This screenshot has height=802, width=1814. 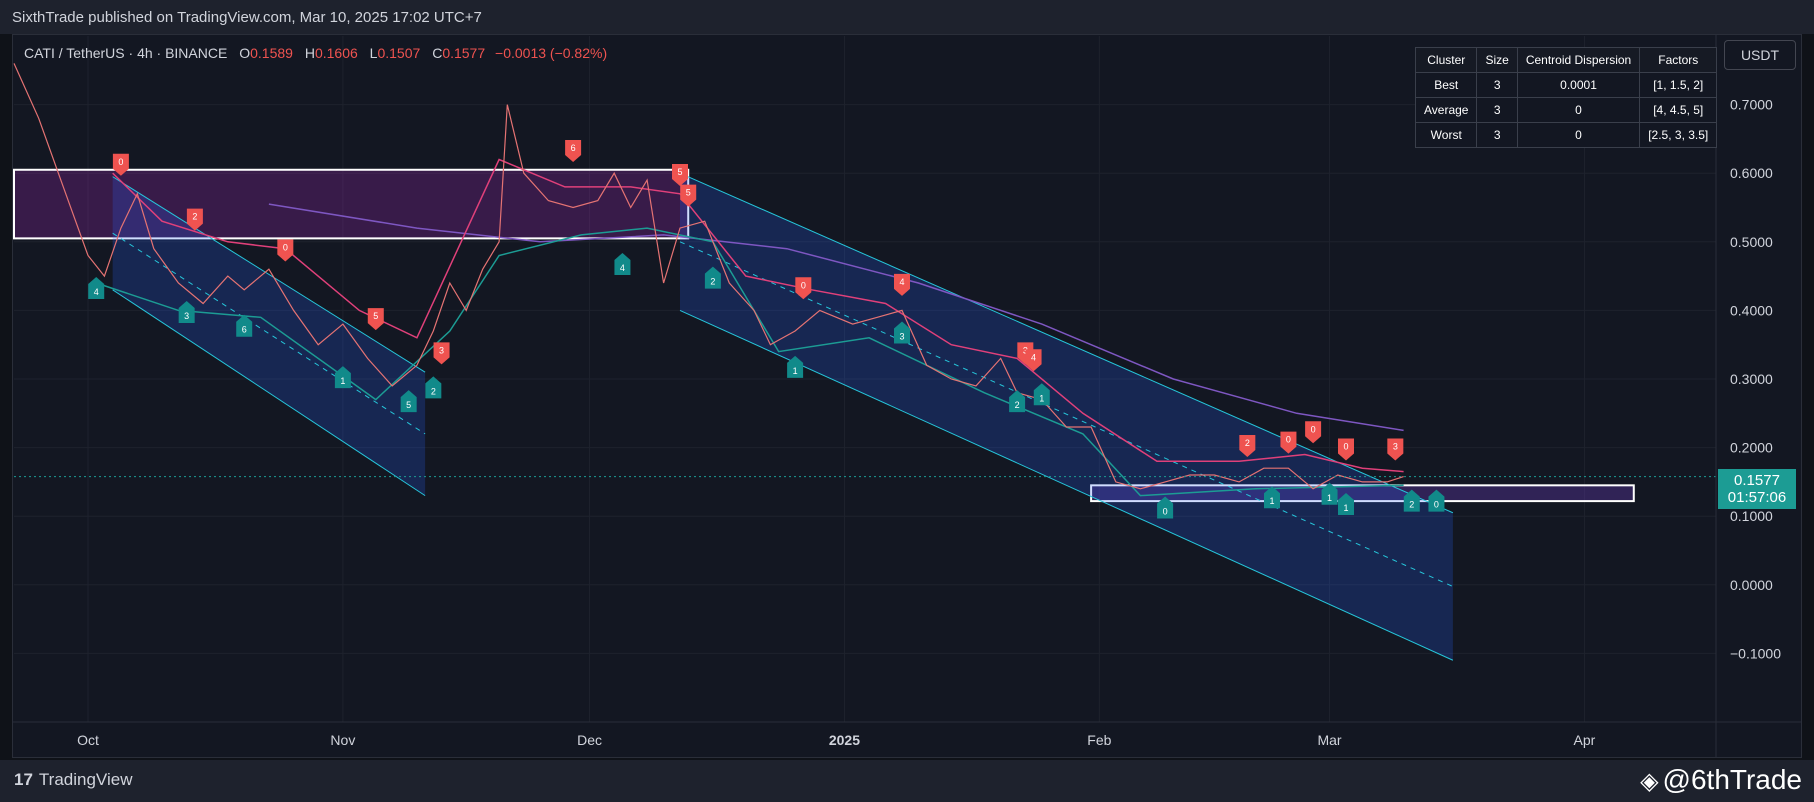 What do you see at coordinates (1678, 85) in the screenshot?
I see `cell: [1, 1.5, 2]` at bounding box center [1678, 85].